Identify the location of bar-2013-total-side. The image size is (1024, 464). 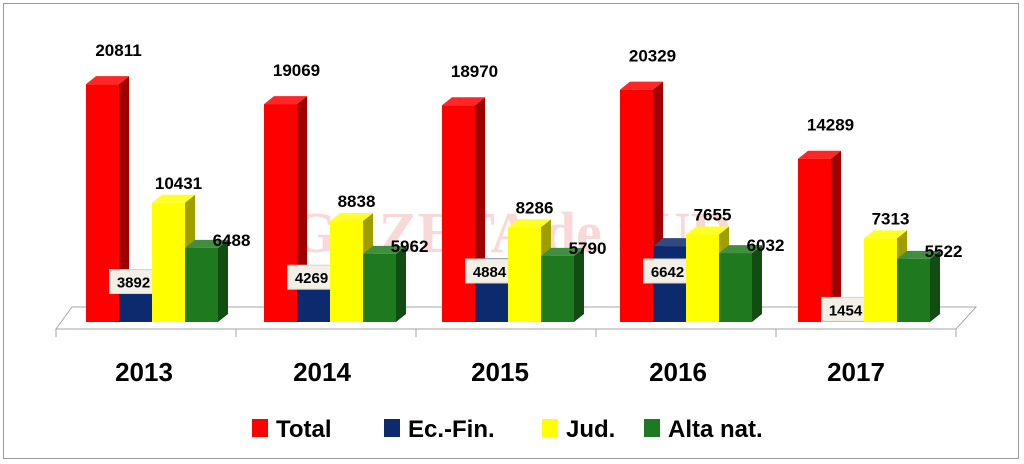
(124, 199).